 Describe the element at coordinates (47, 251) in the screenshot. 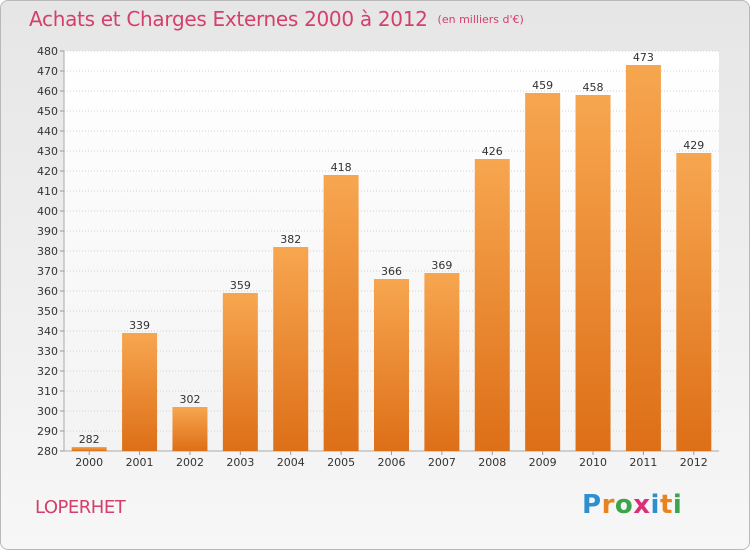

I see `y-tick-label: 380` at that location.